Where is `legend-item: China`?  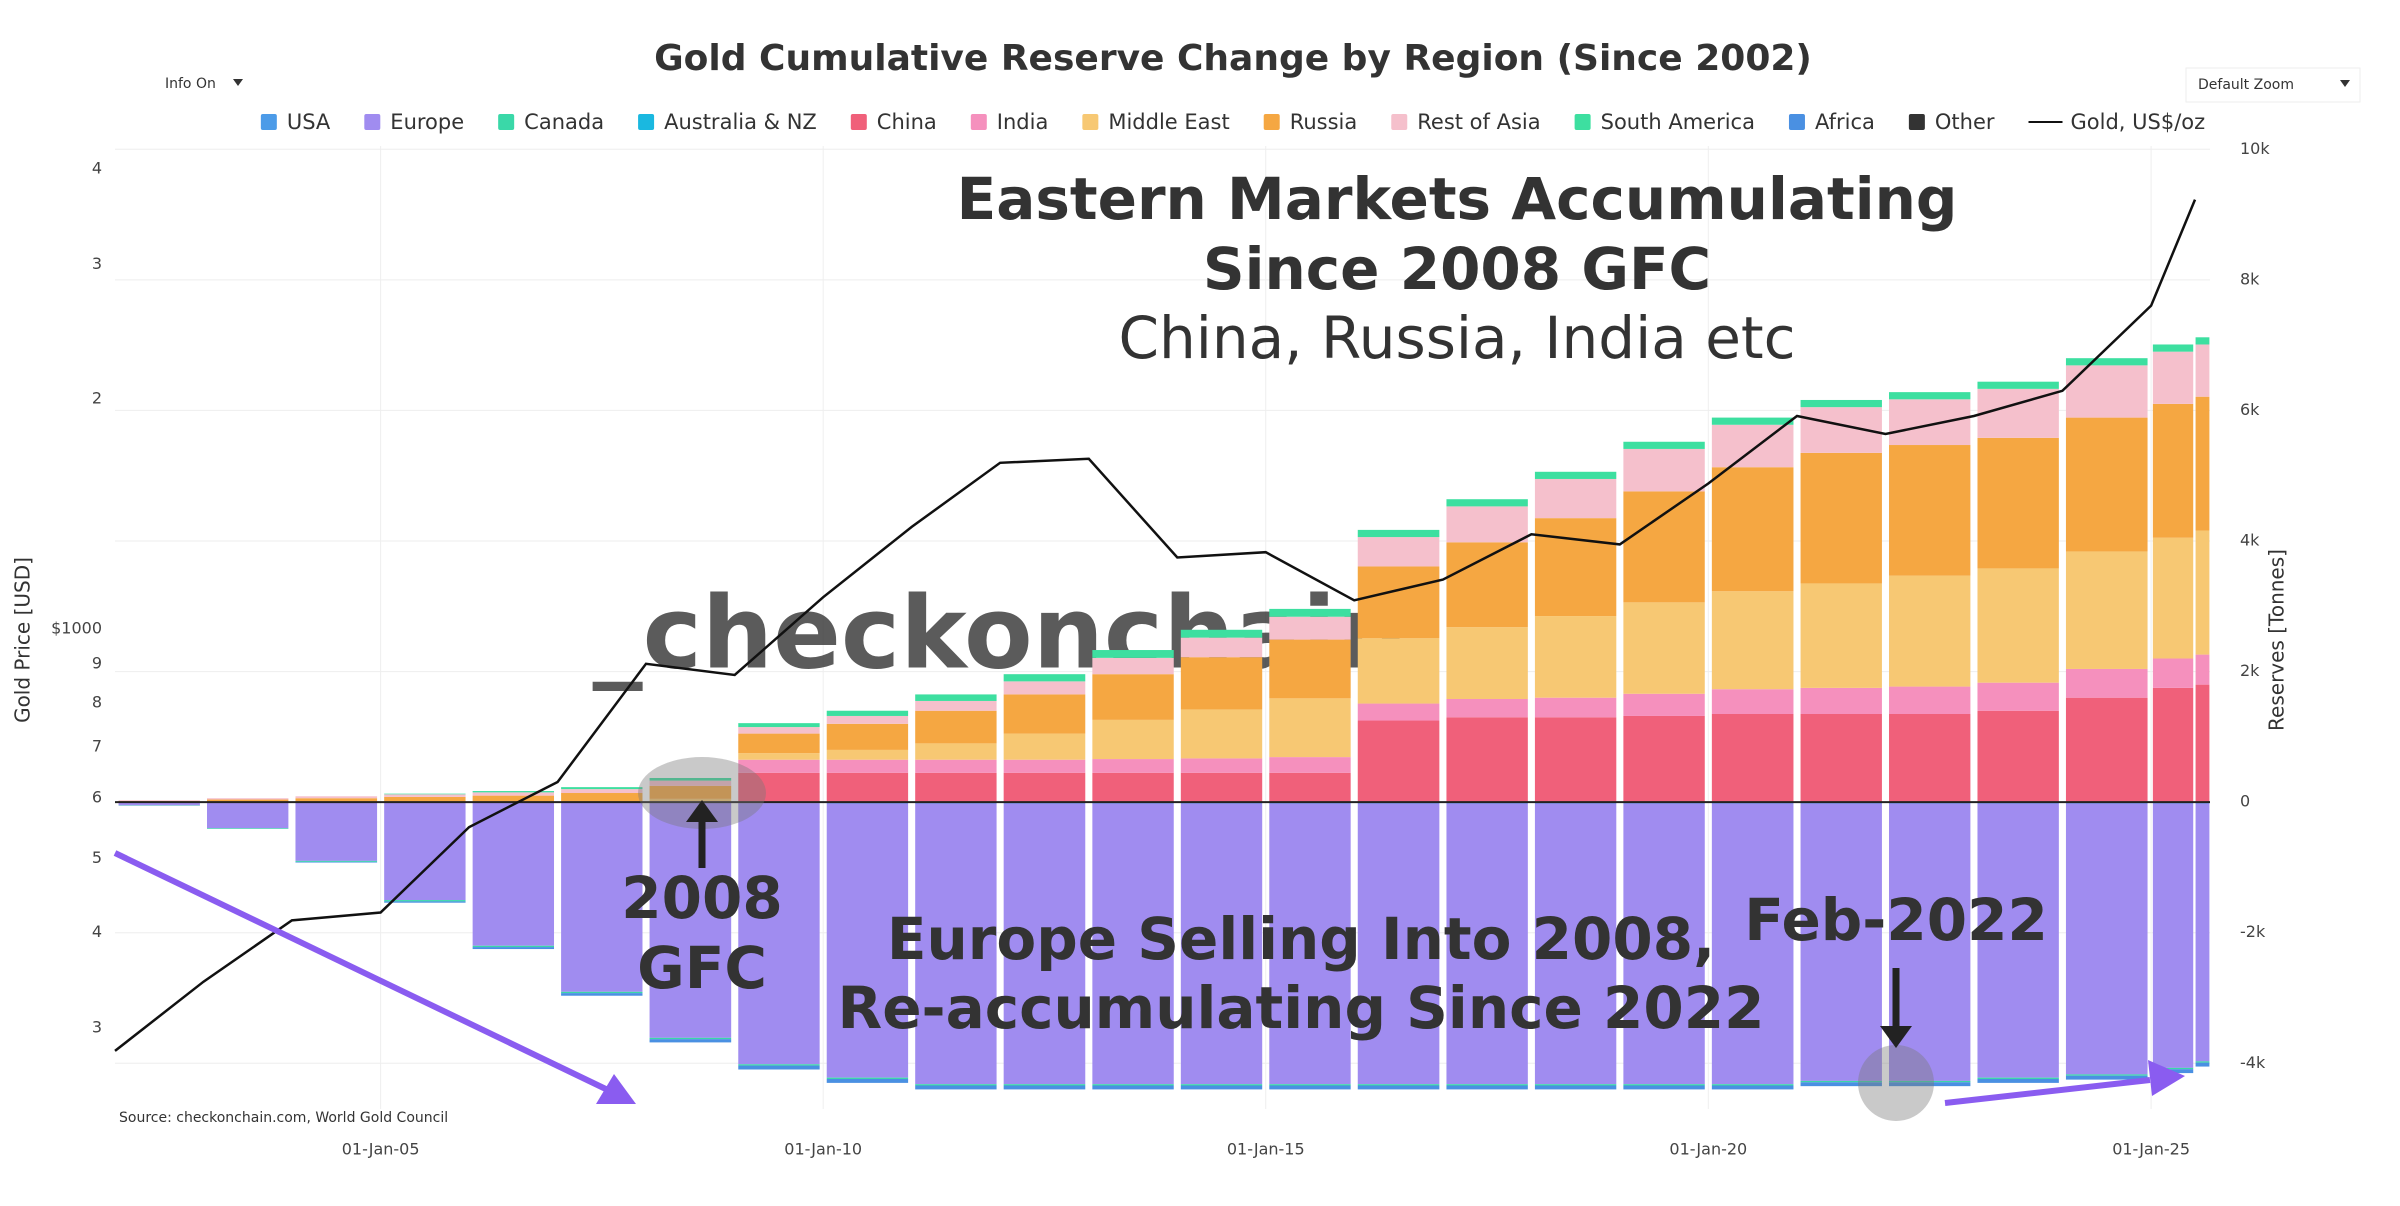
legend-item: China is located at coordinates (893, 122).